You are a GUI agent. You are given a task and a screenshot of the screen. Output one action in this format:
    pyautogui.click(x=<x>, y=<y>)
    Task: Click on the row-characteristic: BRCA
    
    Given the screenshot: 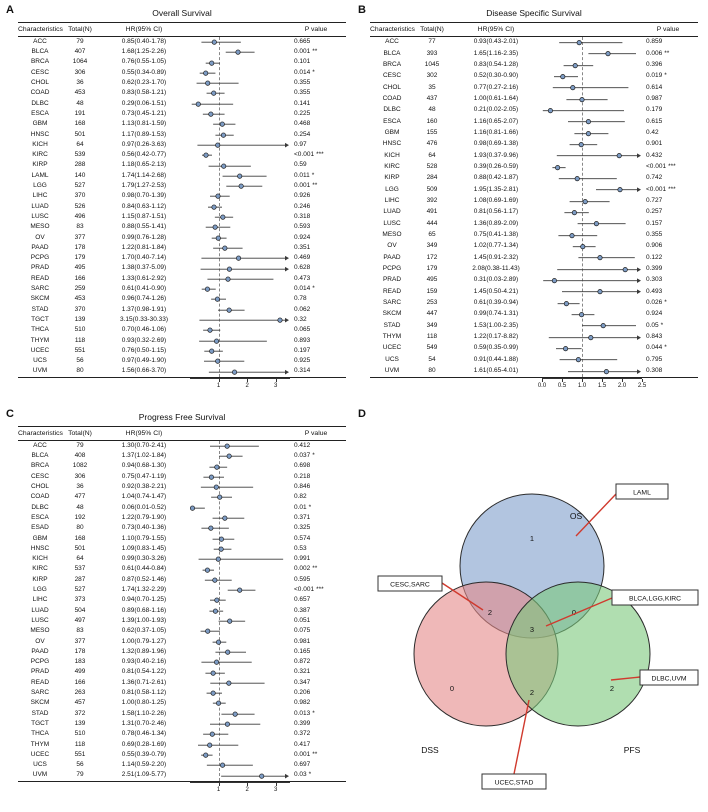 What is the action you would take?
    pyautogui.click(x=392, y=65)
    